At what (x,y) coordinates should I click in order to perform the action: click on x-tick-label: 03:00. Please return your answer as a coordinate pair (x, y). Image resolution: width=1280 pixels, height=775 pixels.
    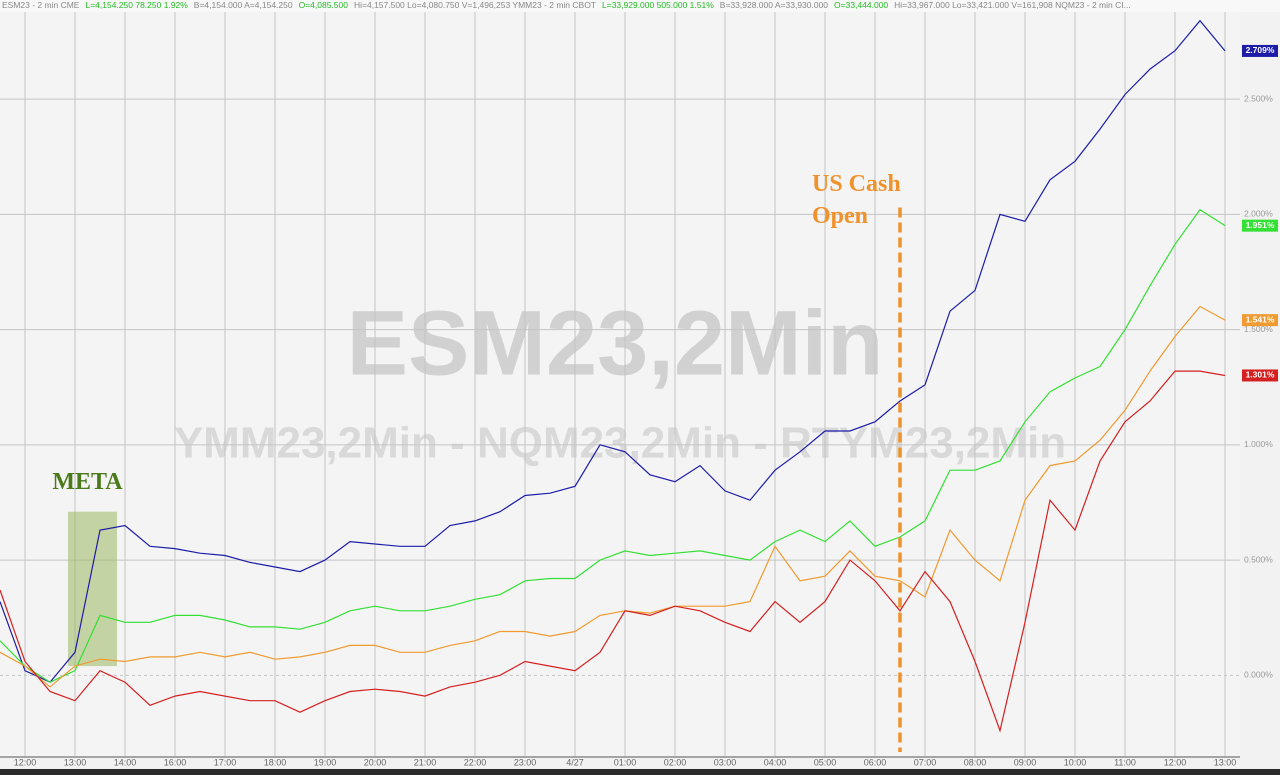
    Looking at the image, I should click on (725, 762).